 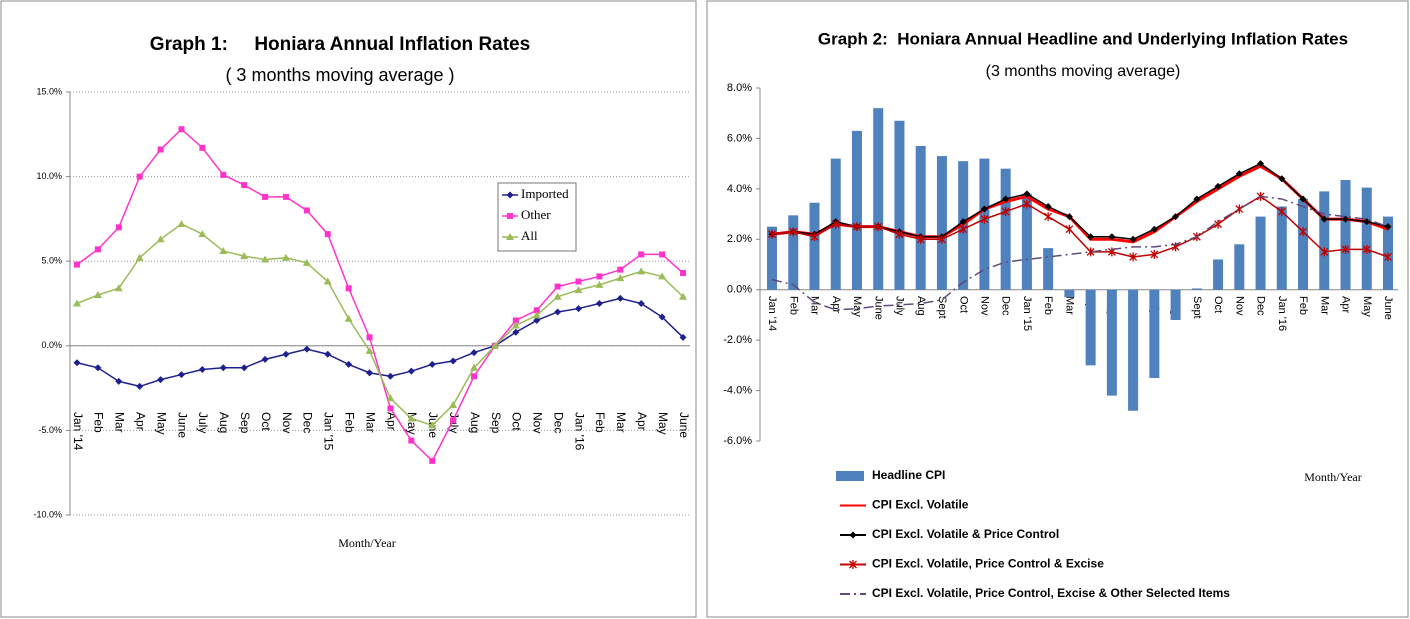 What do you see at coordinates (391, 421) in the screenshot?
I see `x-tick-label: Apr` at bounding box center [391, 421].